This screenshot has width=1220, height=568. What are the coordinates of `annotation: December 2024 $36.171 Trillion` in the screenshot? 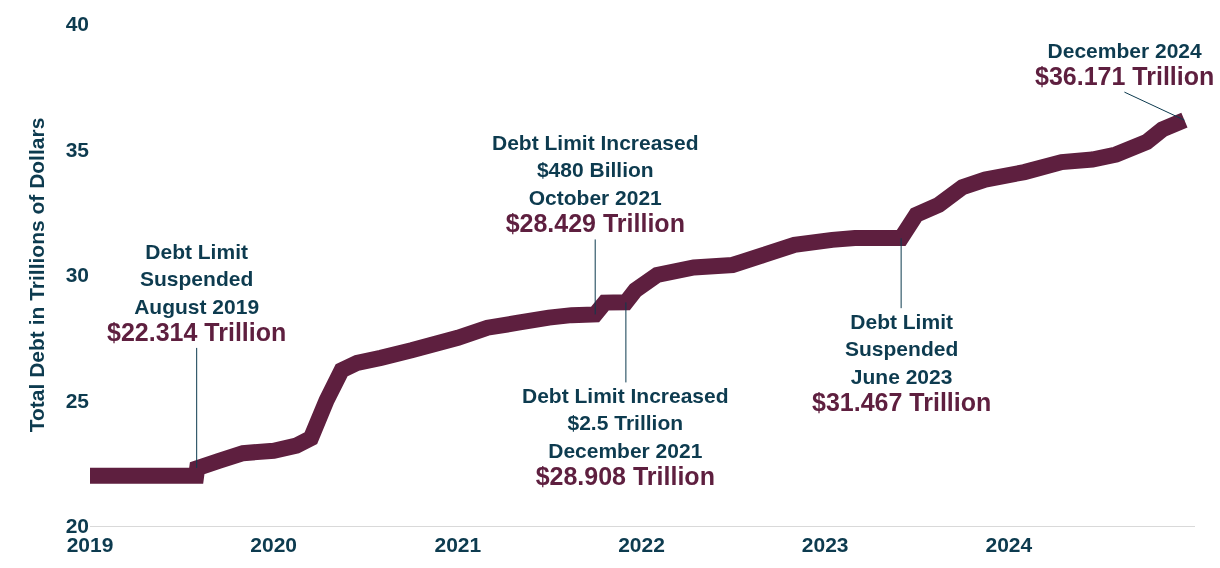 It's located at (1125, 65).